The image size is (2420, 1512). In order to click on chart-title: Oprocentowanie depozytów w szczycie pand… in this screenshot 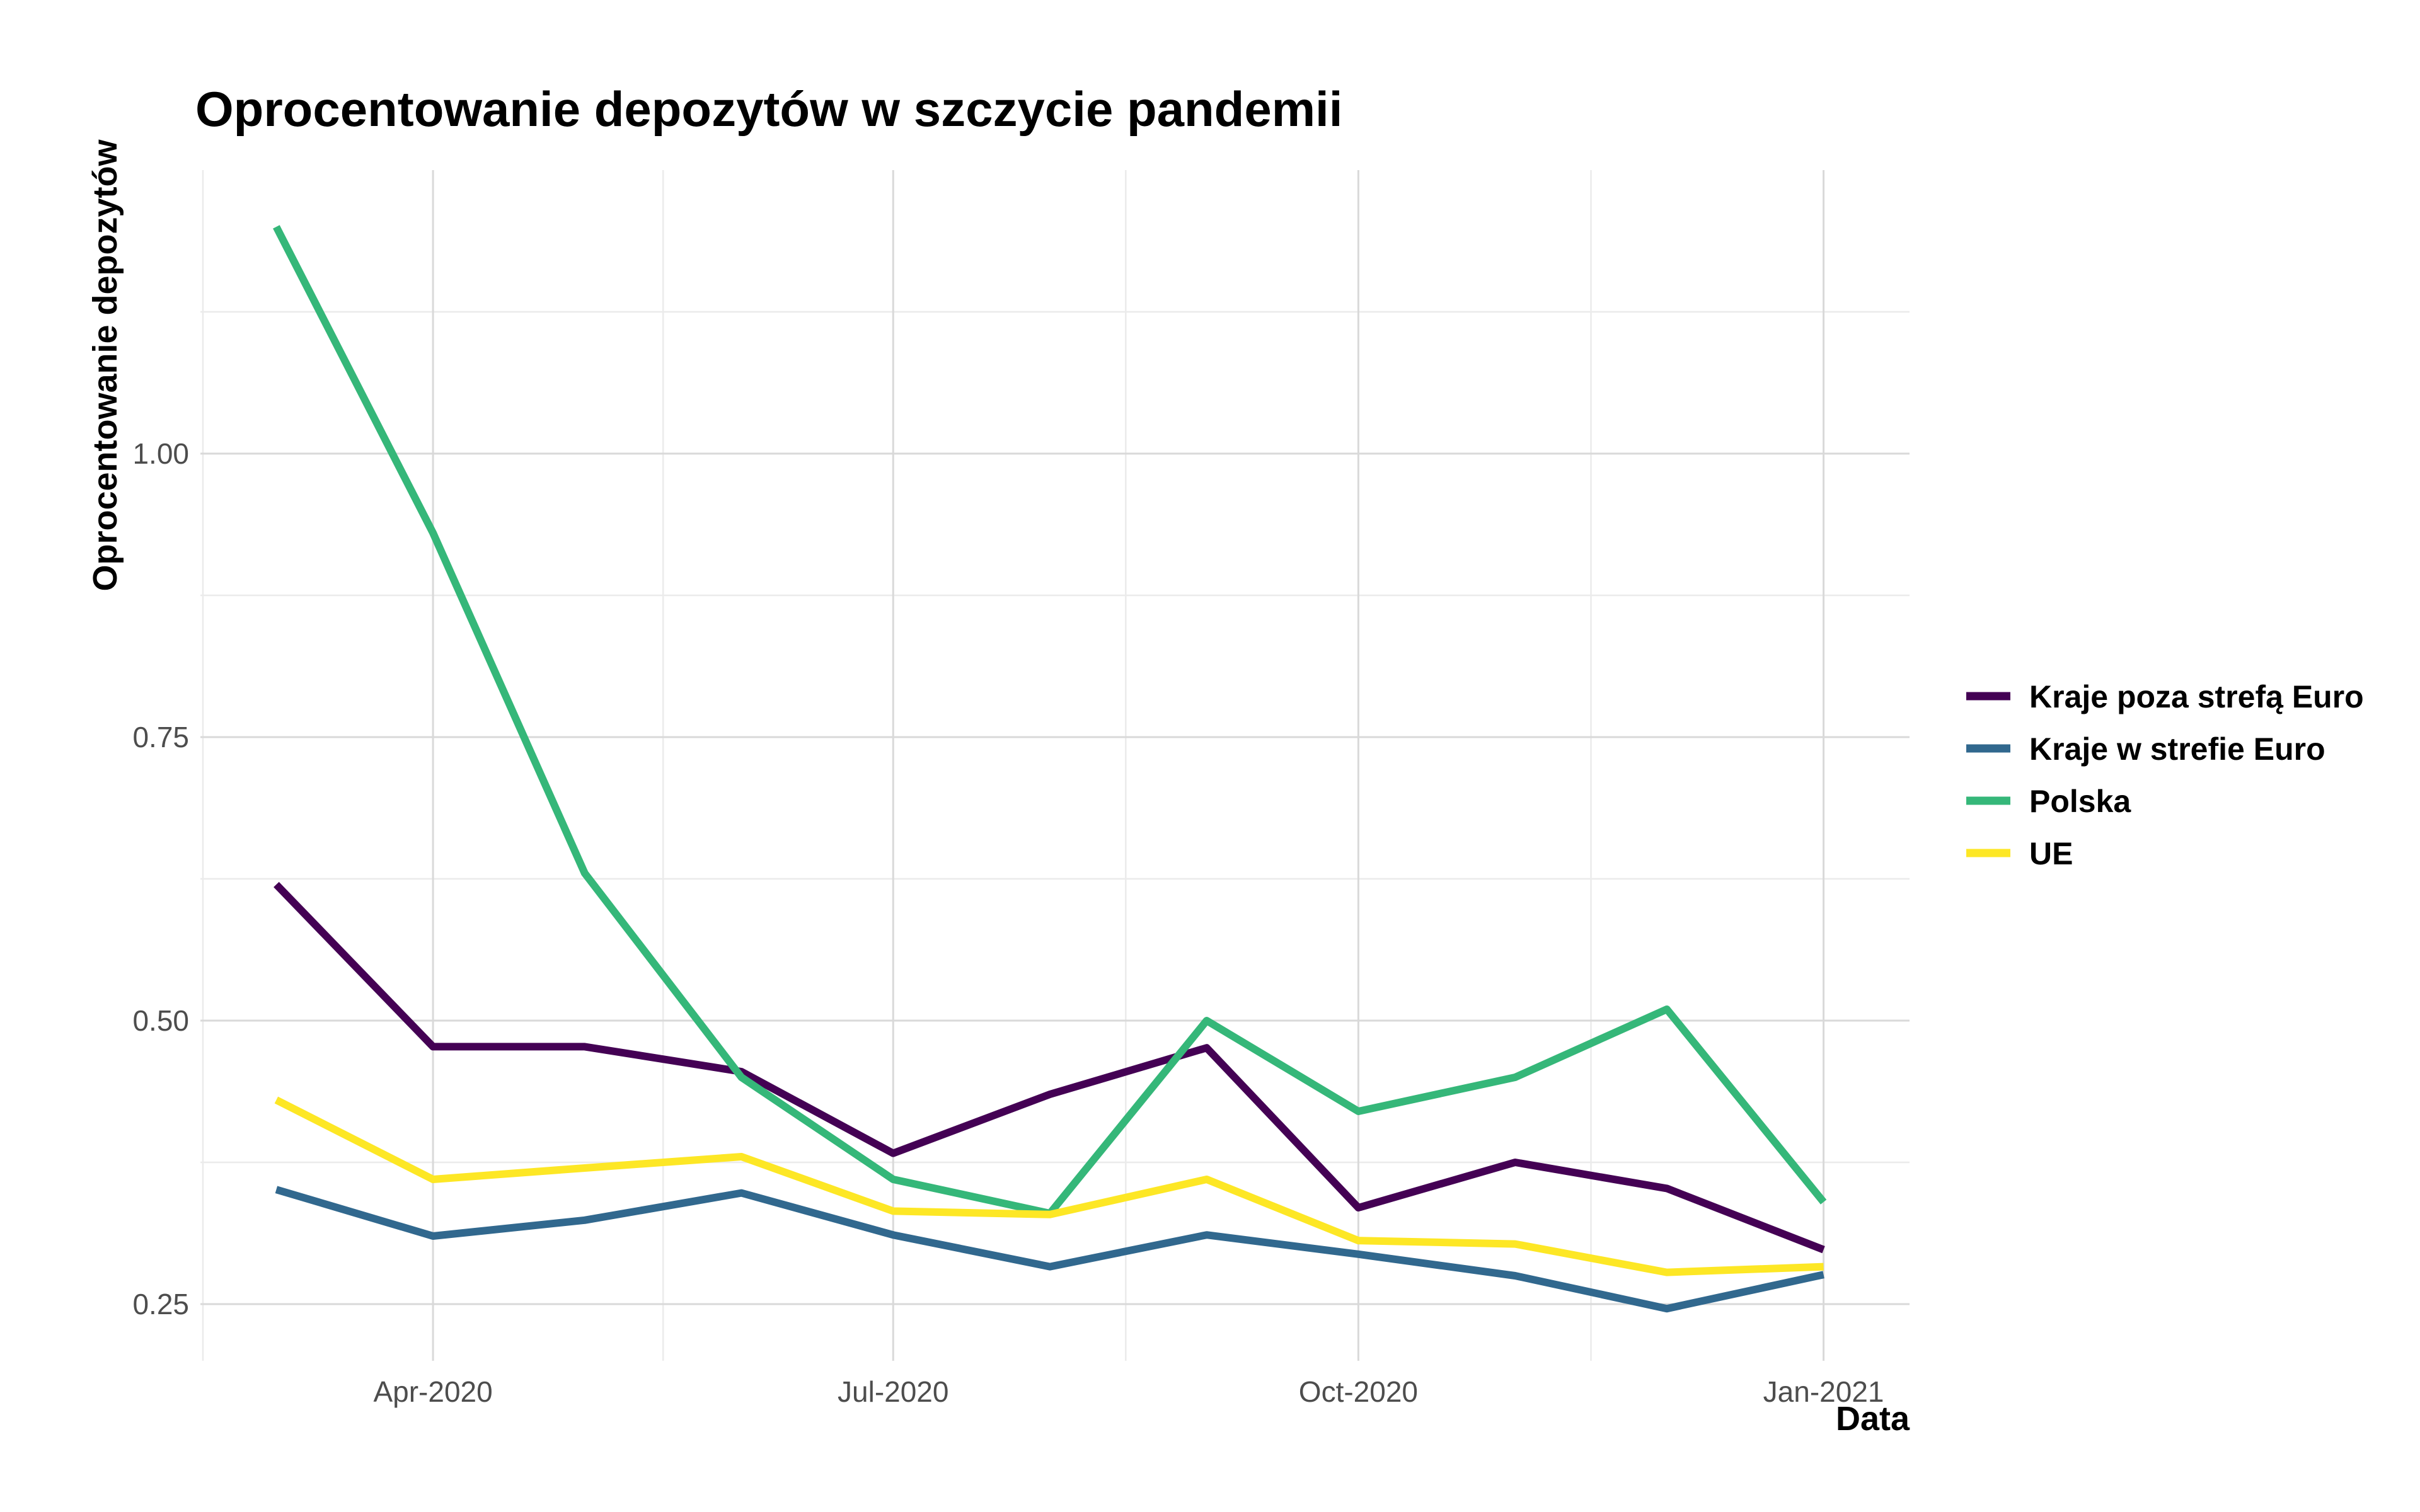, I will do `click(768, 109)`.